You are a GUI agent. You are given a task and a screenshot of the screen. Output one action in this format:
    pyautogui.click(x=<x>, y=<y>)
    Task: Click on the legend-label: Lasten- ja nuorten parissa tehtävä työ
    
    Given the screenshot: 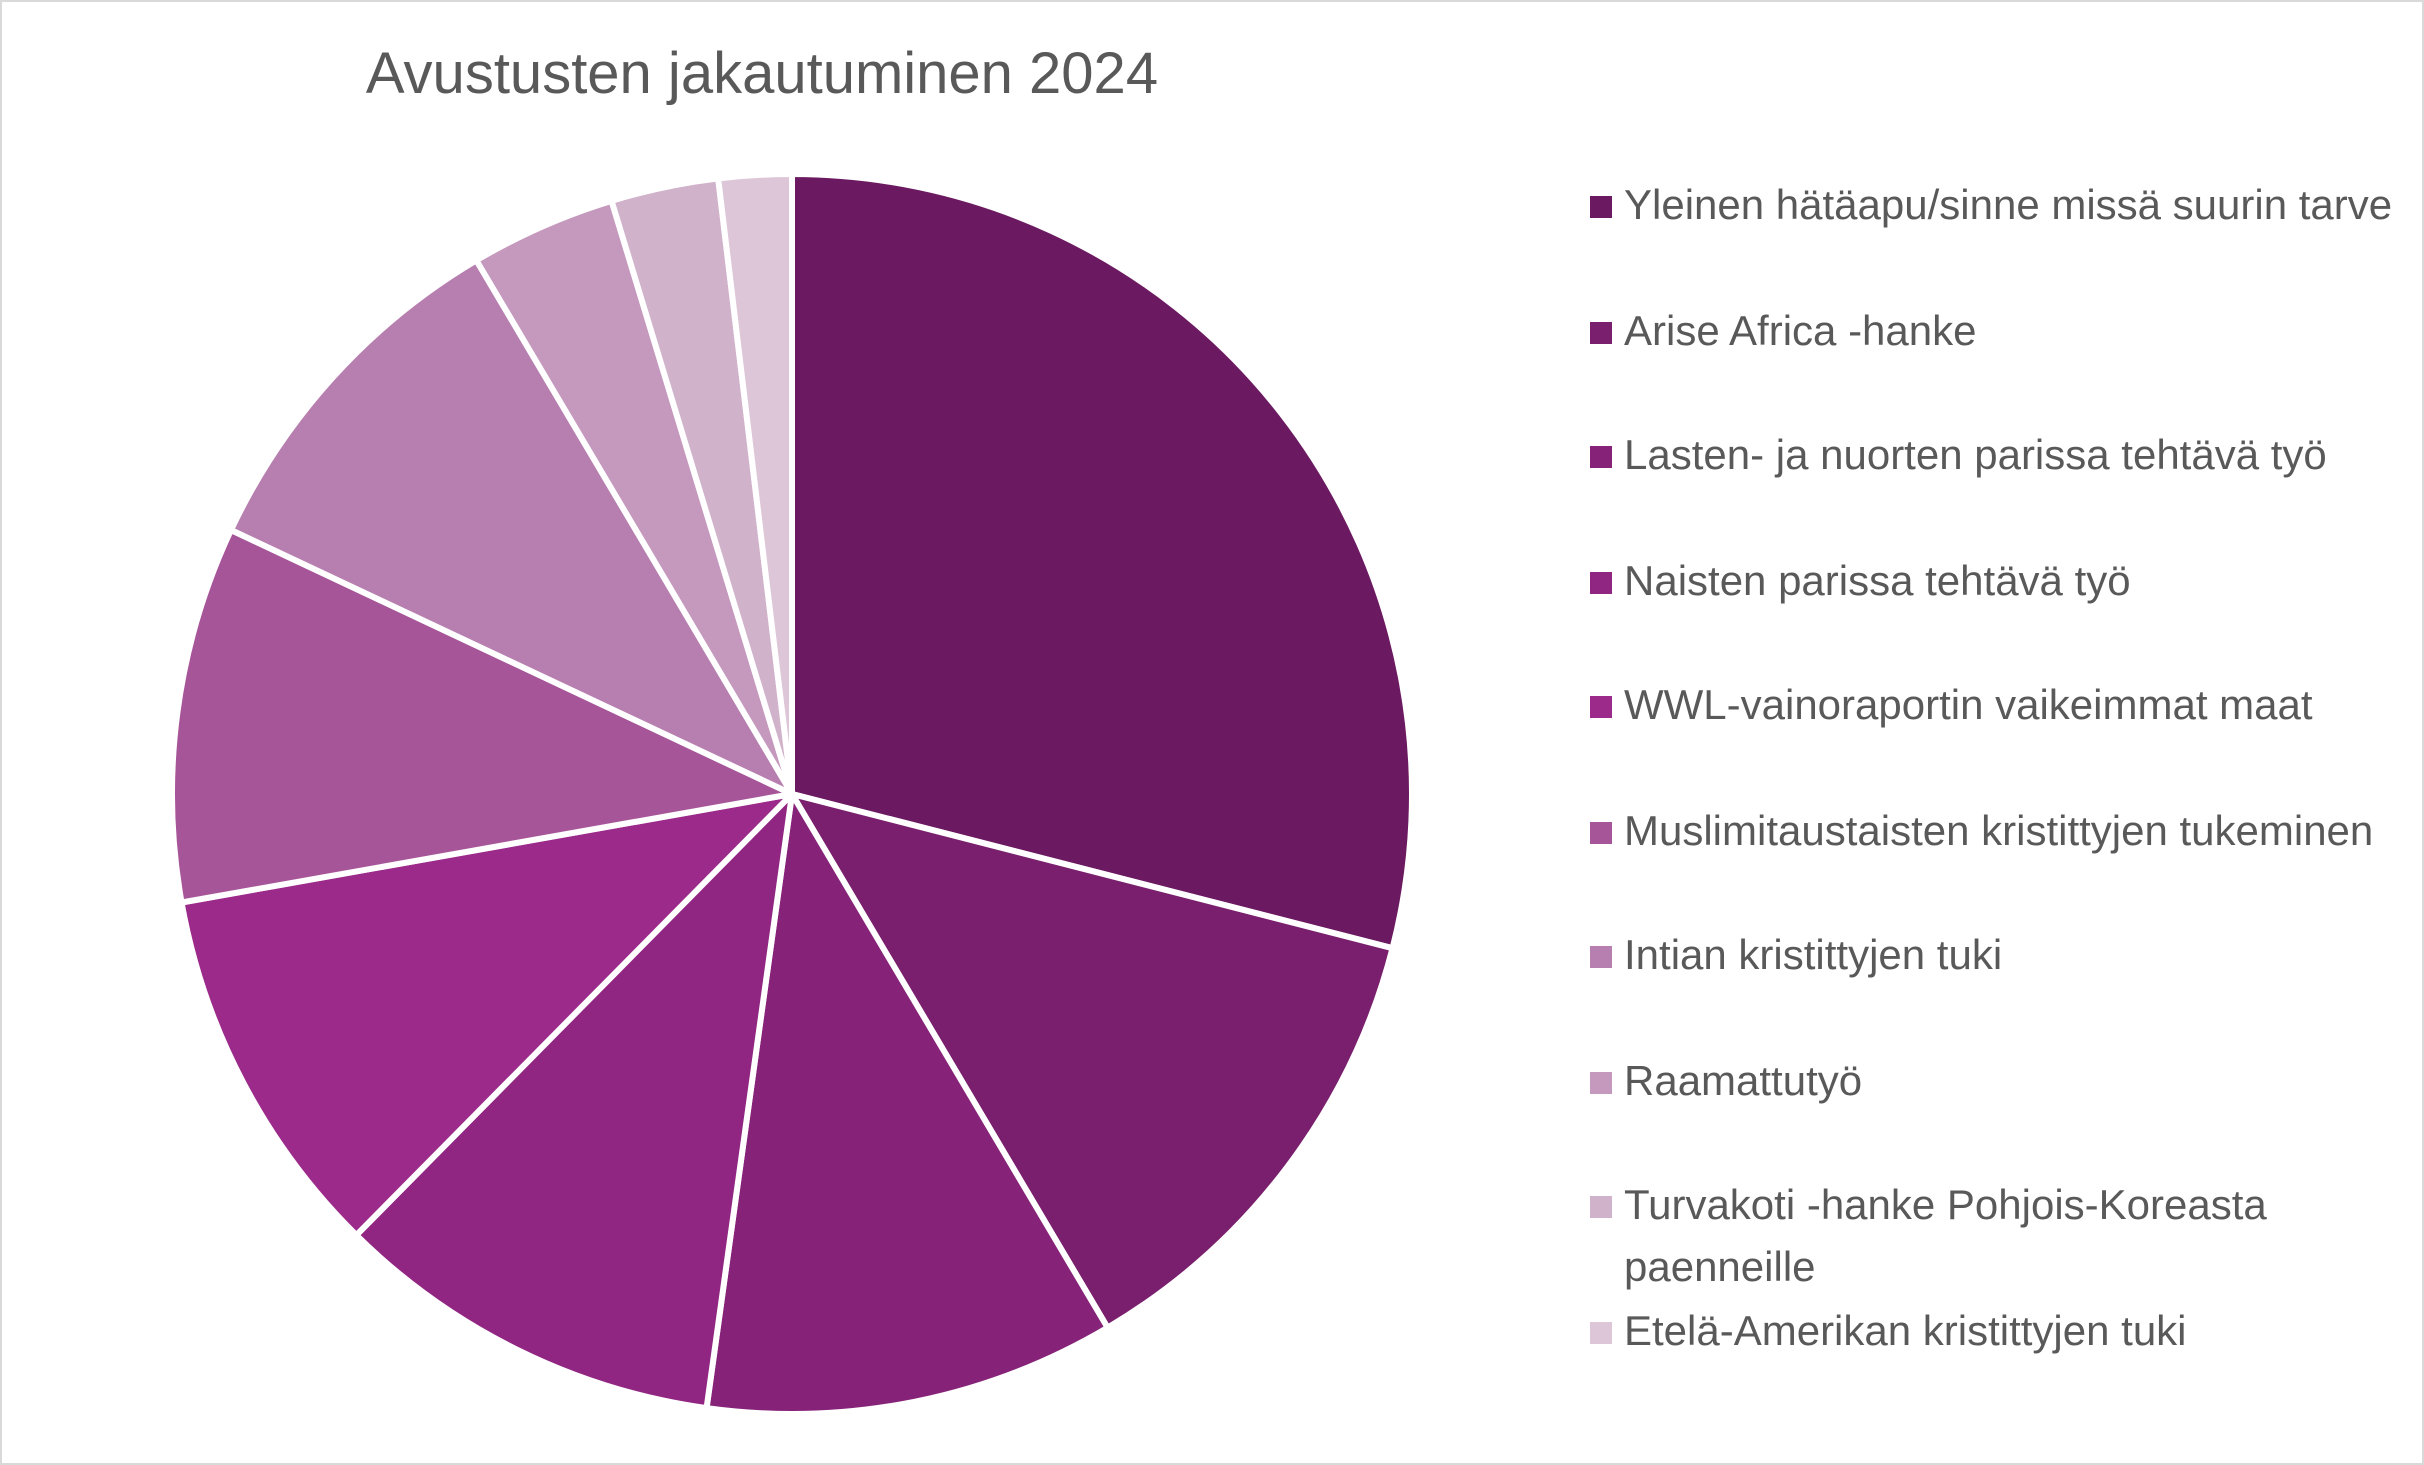 What is the action you would take?
    pyautogui.click(x=1975, y=454)
    